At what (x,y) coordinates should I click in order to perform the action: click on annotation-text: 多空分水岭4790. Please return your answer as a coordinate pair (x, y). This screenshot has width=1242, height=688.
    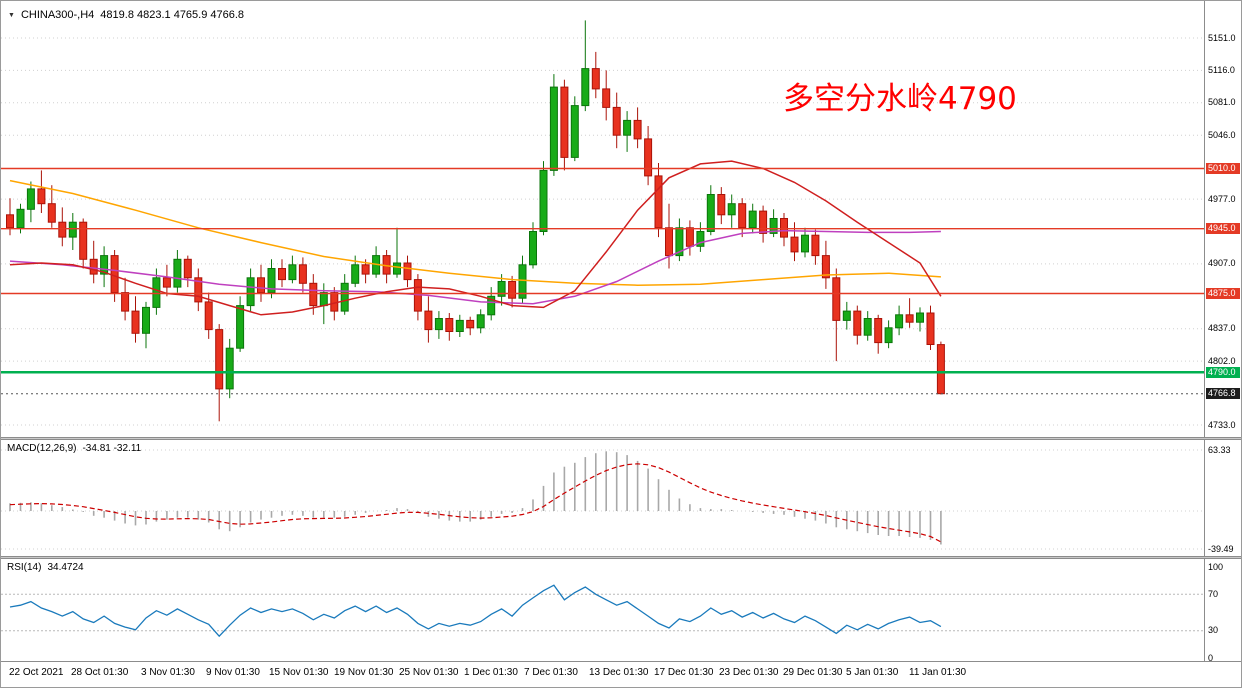
    Looking at the image, I should click on (900, 99).